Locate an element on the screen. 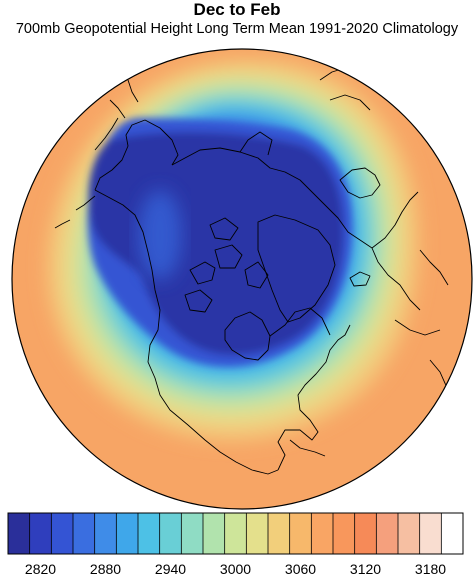 This screenshot has width=474, height=582. colorbar-tick-label: 3000 is located at coordinates (235, 569).